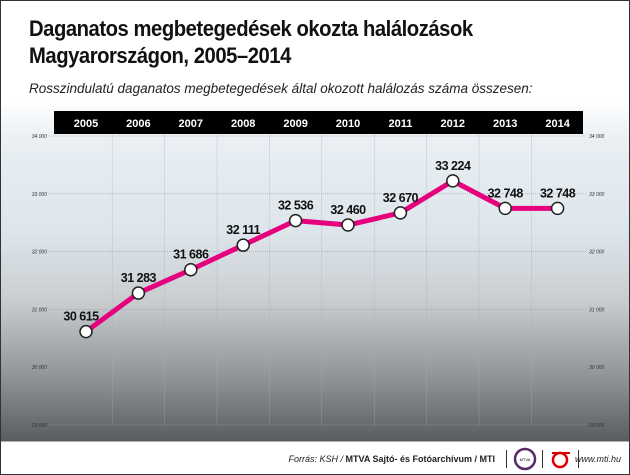  What do you see at coordinates (40, 310) in the screenshot?
I see `y-tick-label-left: 31 000` at bounding box center [40, 310].